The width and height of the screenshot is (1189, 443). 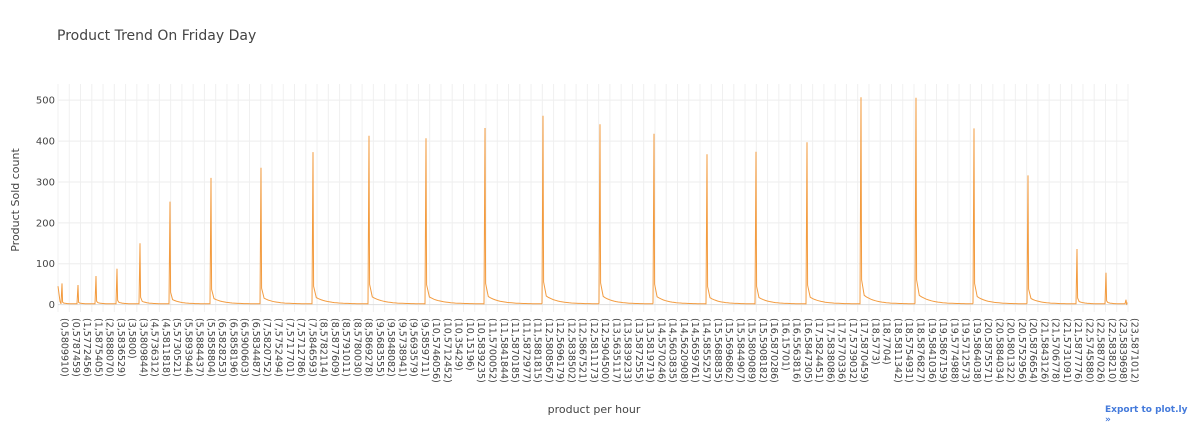 What do you see at coordinates (649, 350) in the screenshot?
I see `x-tick-label: (13,5819719)` at bounding box center [649, 350].